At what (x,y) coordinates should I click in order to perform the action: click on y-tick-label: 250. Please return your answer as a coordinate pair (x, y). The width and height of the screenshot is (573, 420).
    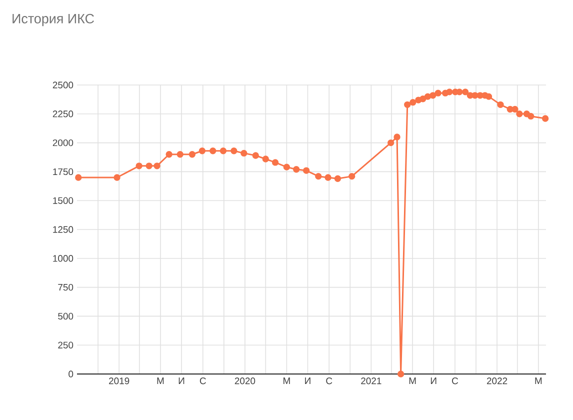
    Looking at the image, I should click on (66, 345).